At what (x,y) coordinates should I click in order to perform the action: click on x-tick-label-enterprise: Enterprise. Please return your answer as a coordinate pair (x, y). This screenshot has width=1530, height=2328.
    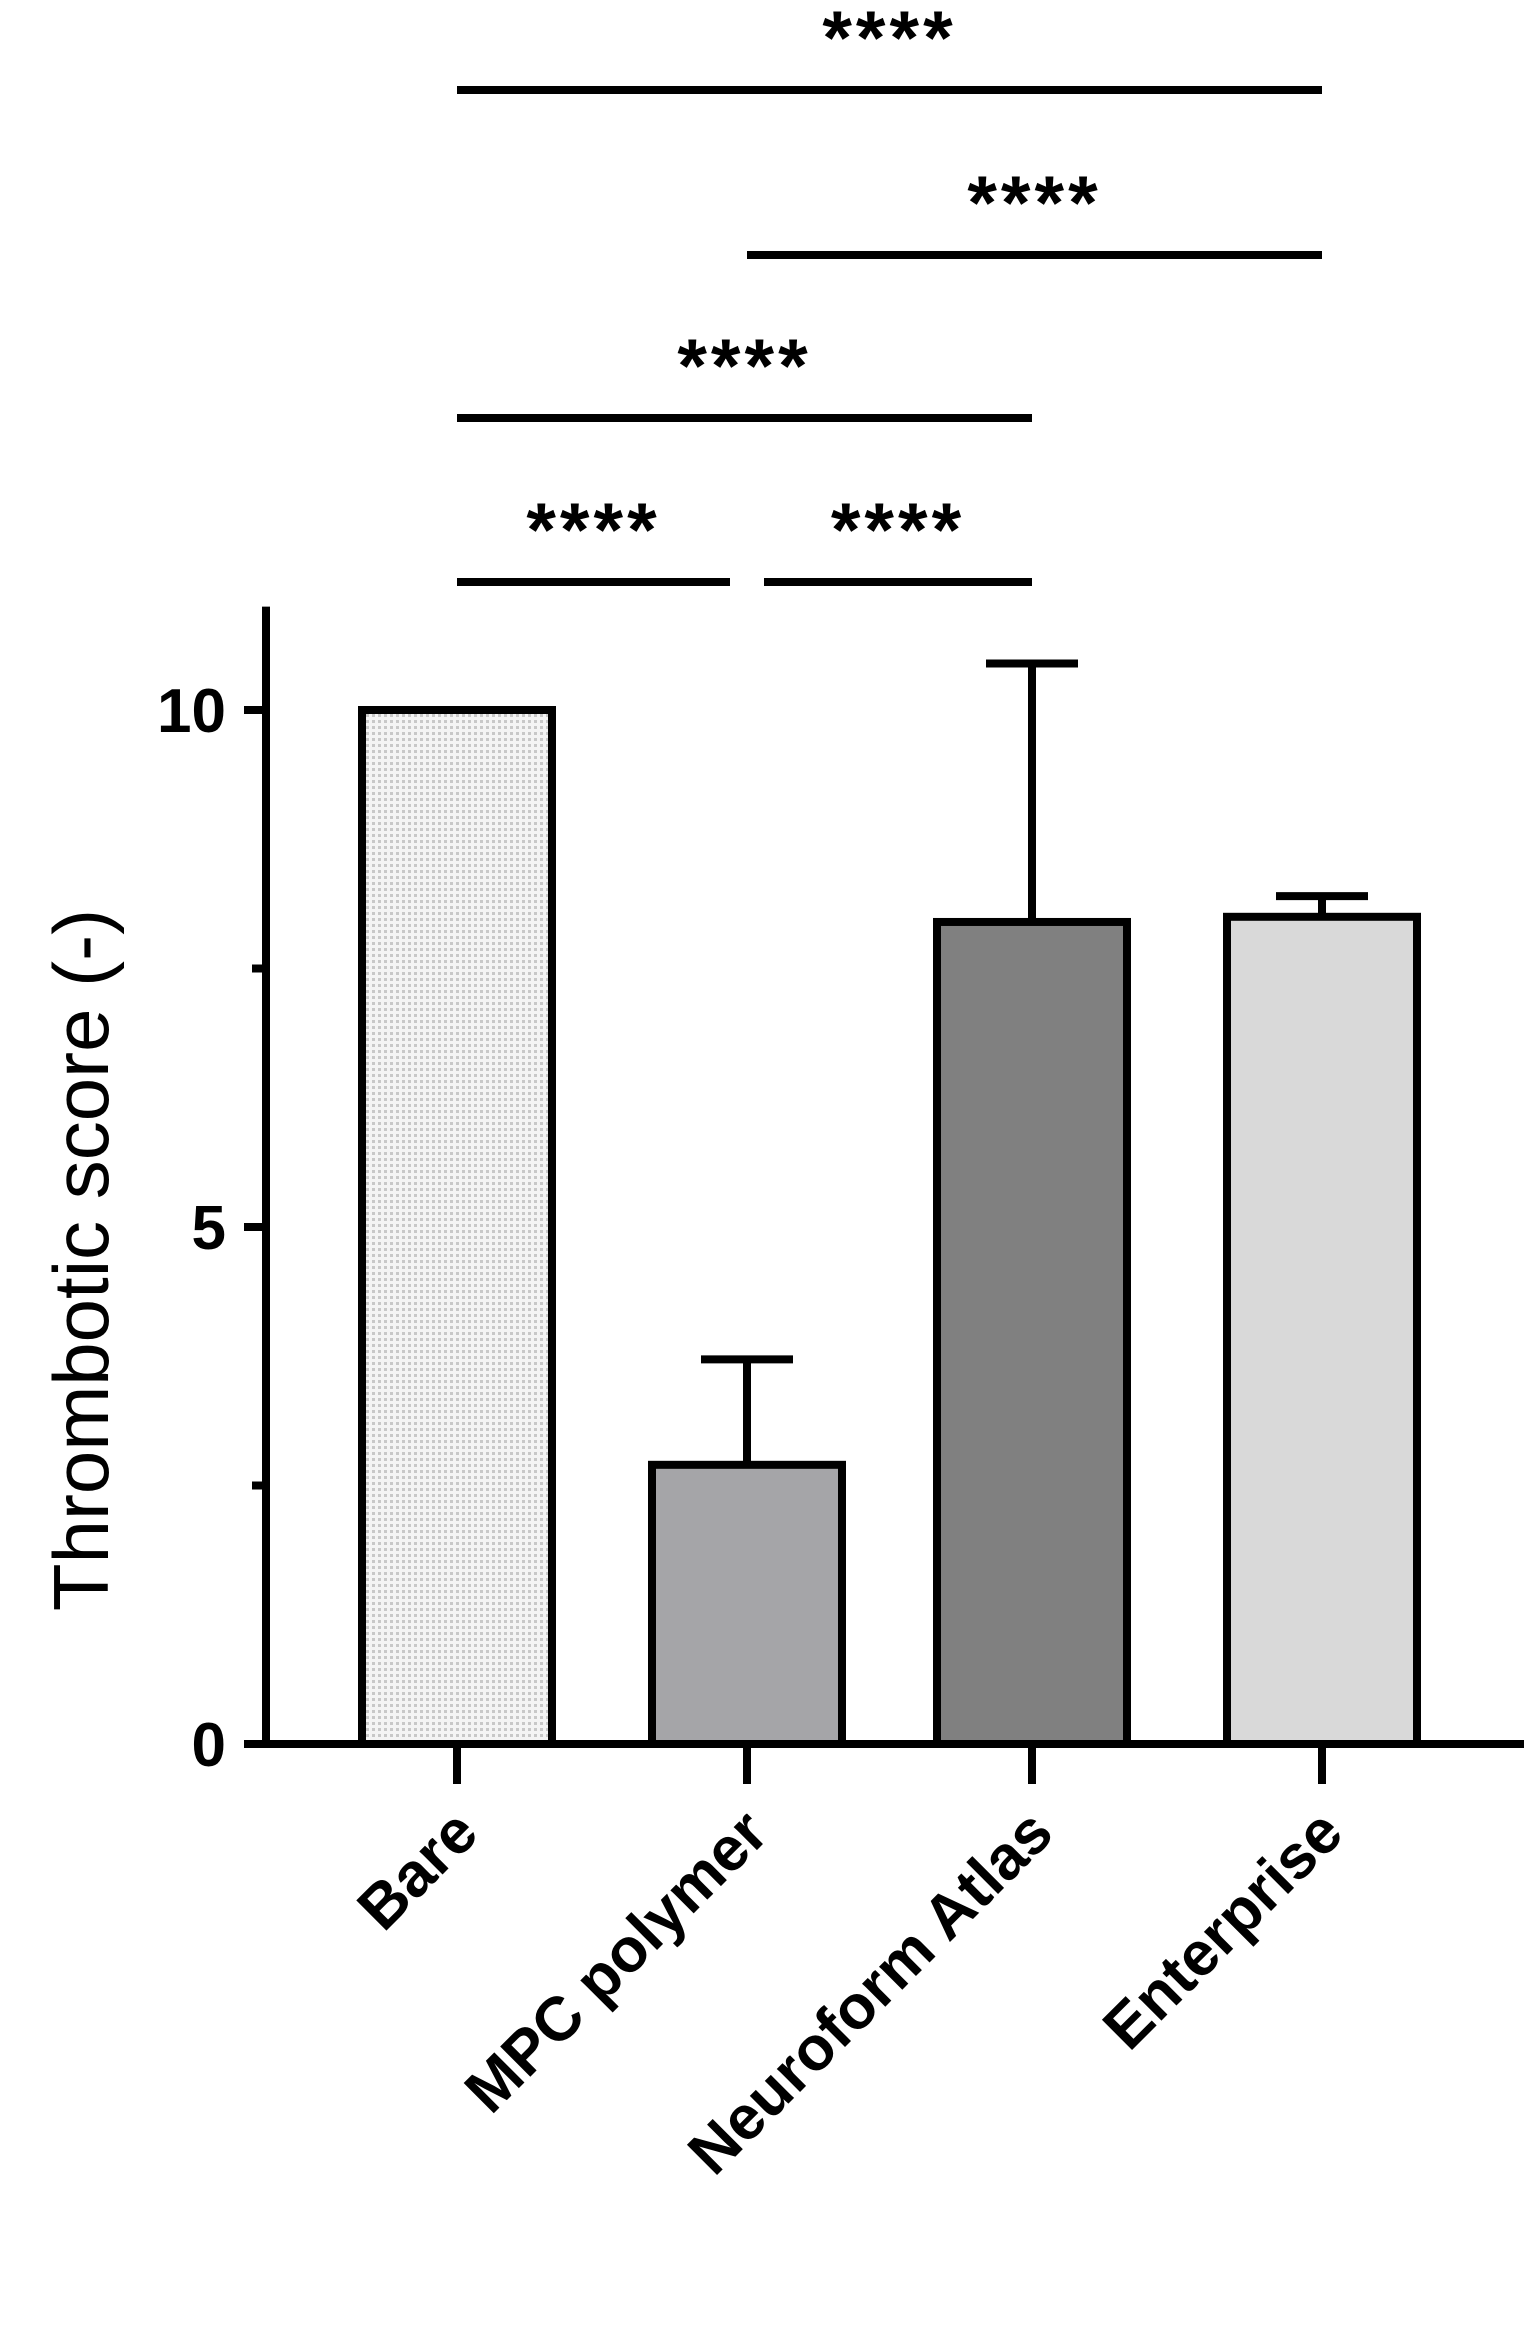
    Looking at the image, I should click on (1223, 1930).